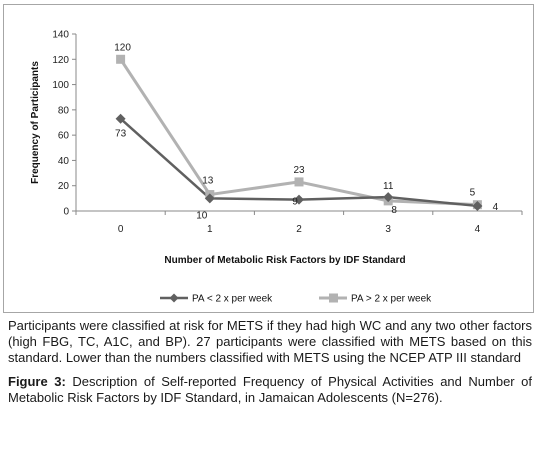  Describe the element at coordinates (64, 110) in the screenshot. I see `y-tick-label: 80` at that location.